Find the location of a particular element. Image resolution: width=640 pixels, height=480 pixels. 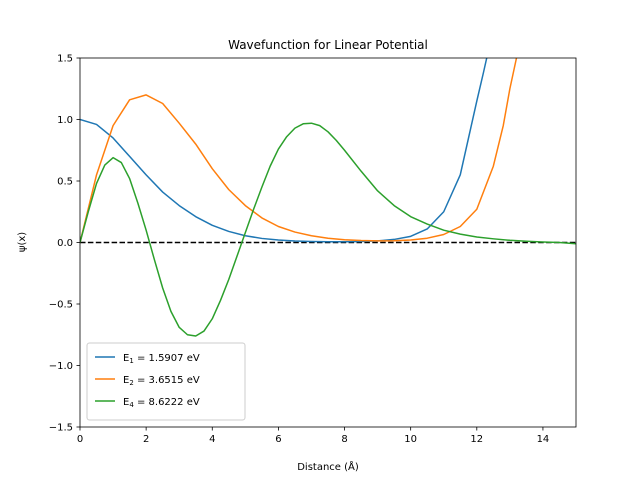

y-tick-label: 1.5 is located at coordinates (65, 59).